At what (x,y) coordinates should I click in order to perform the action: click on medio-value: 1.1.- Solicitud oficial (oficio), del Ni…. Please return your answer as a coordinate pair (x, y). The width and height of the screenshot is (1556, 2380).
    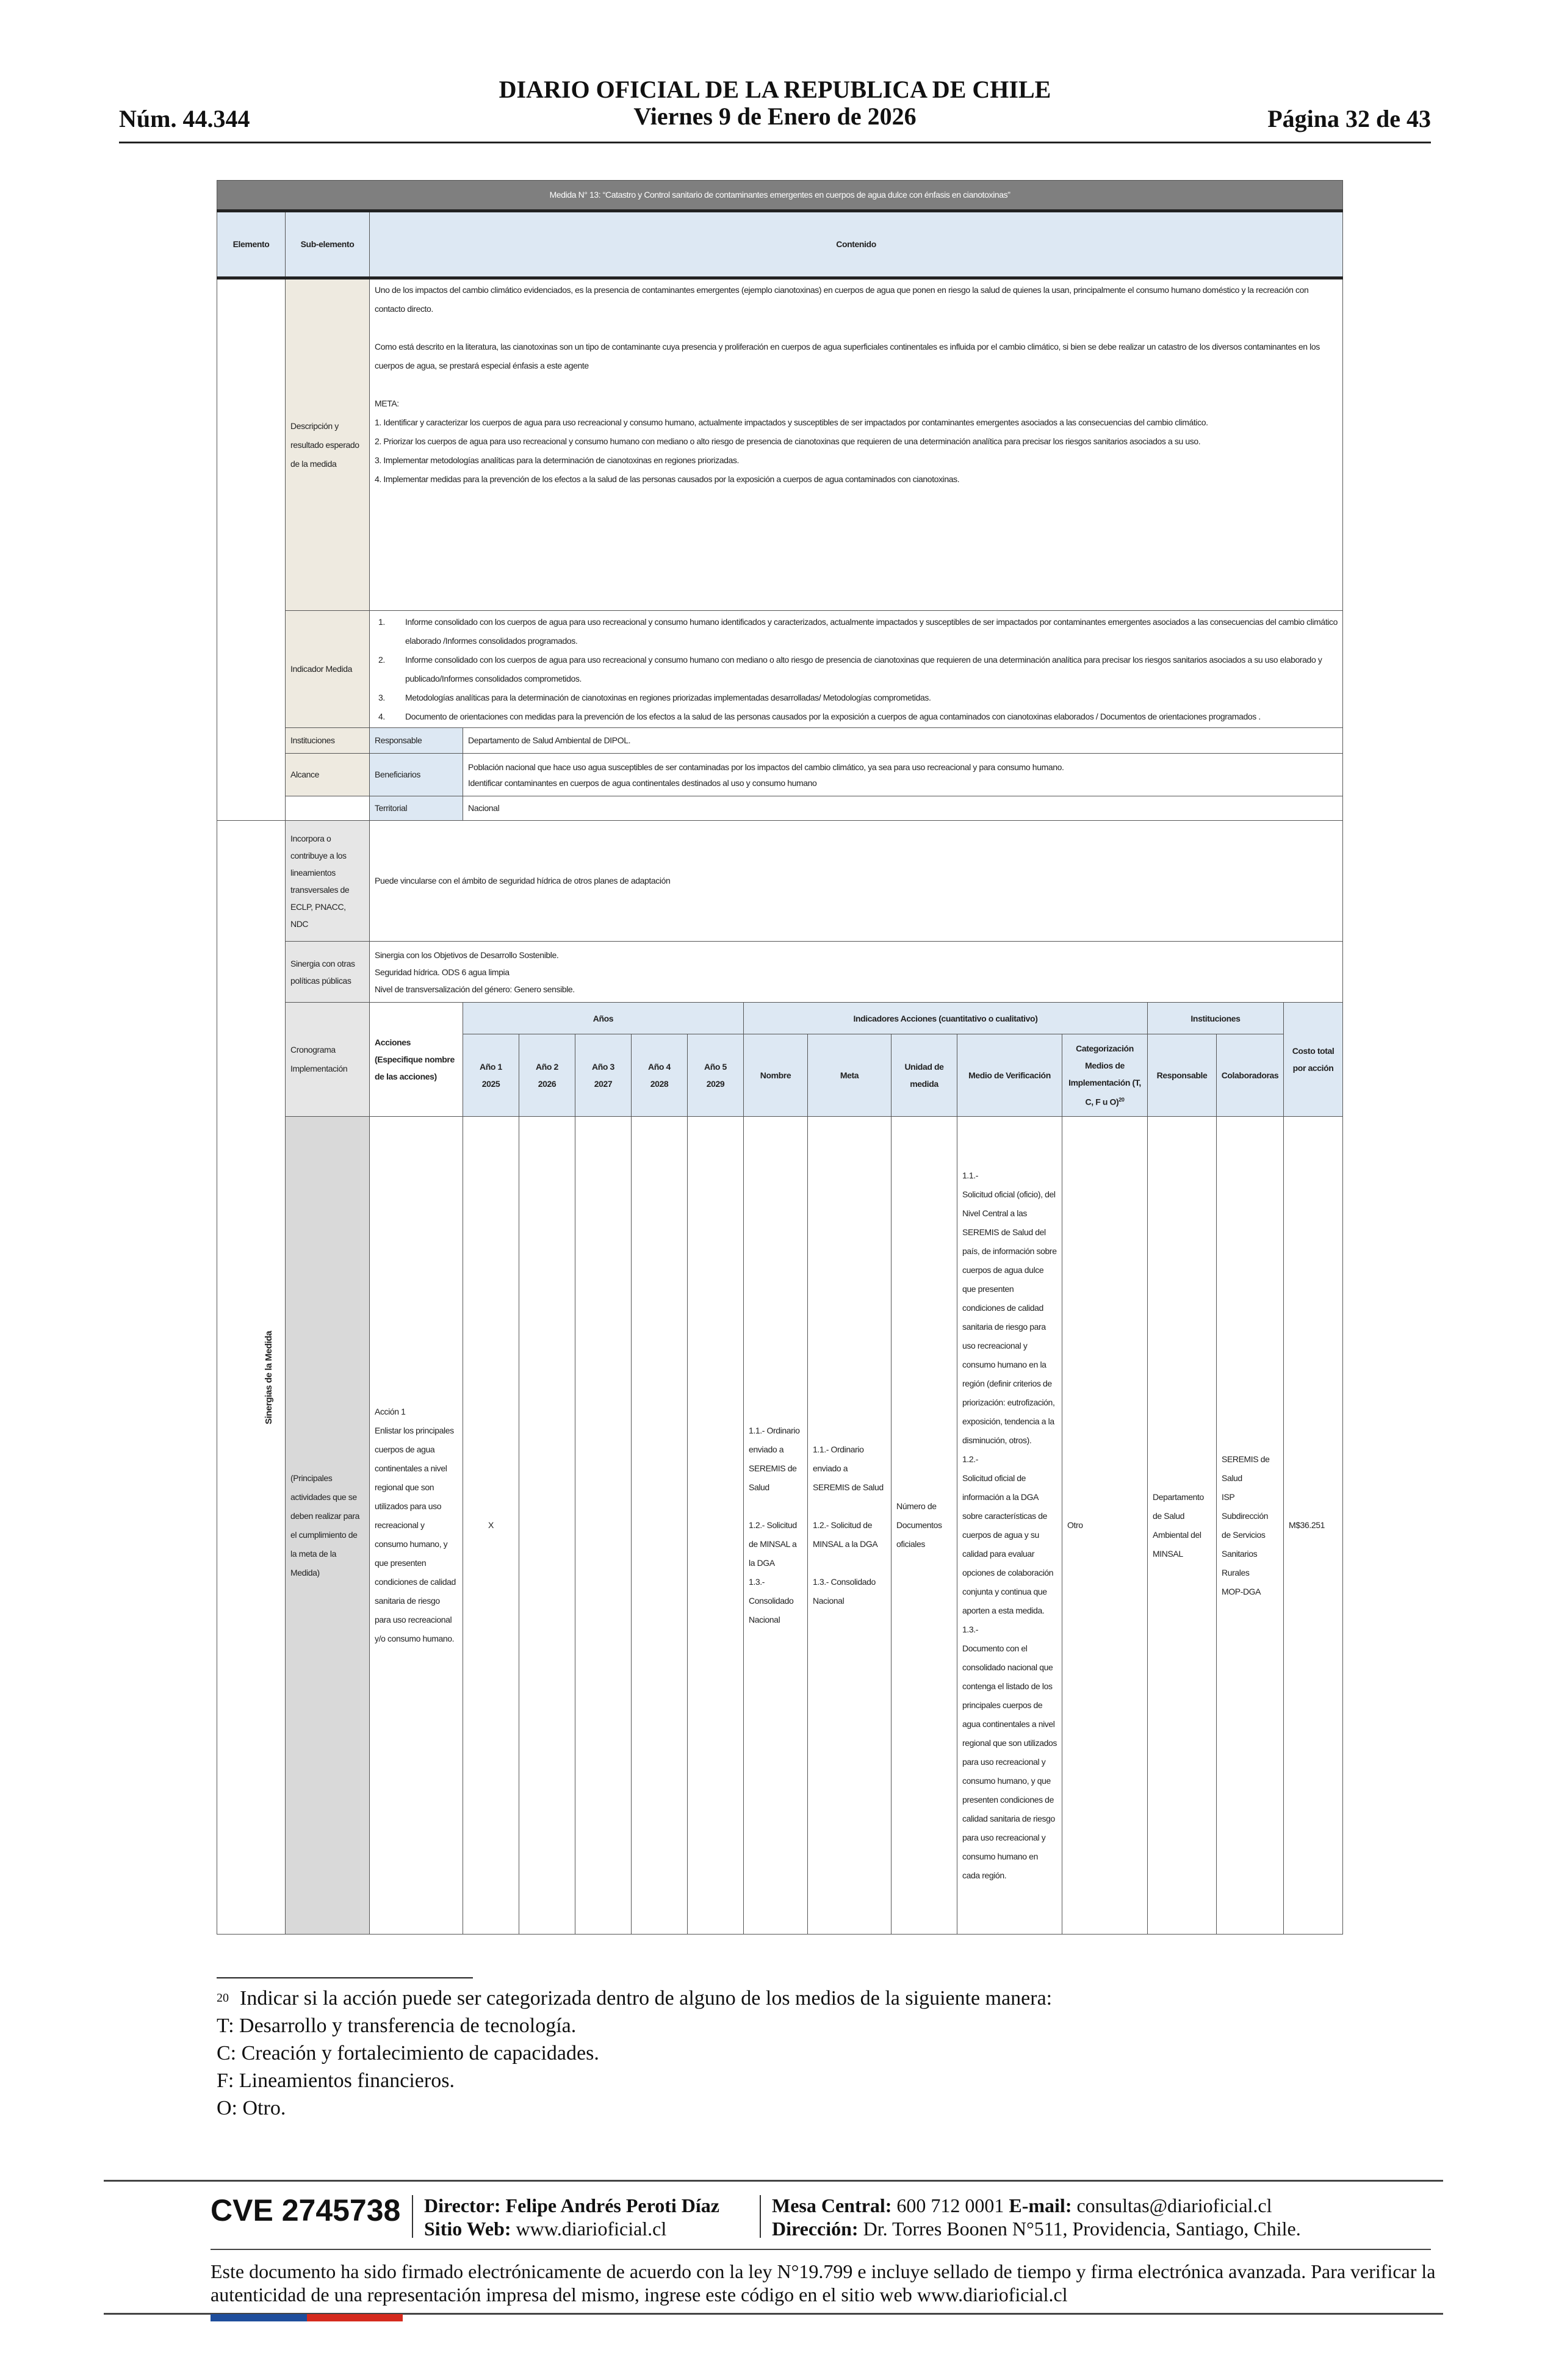
    Looking at the image, I should click on (1010, 1525).